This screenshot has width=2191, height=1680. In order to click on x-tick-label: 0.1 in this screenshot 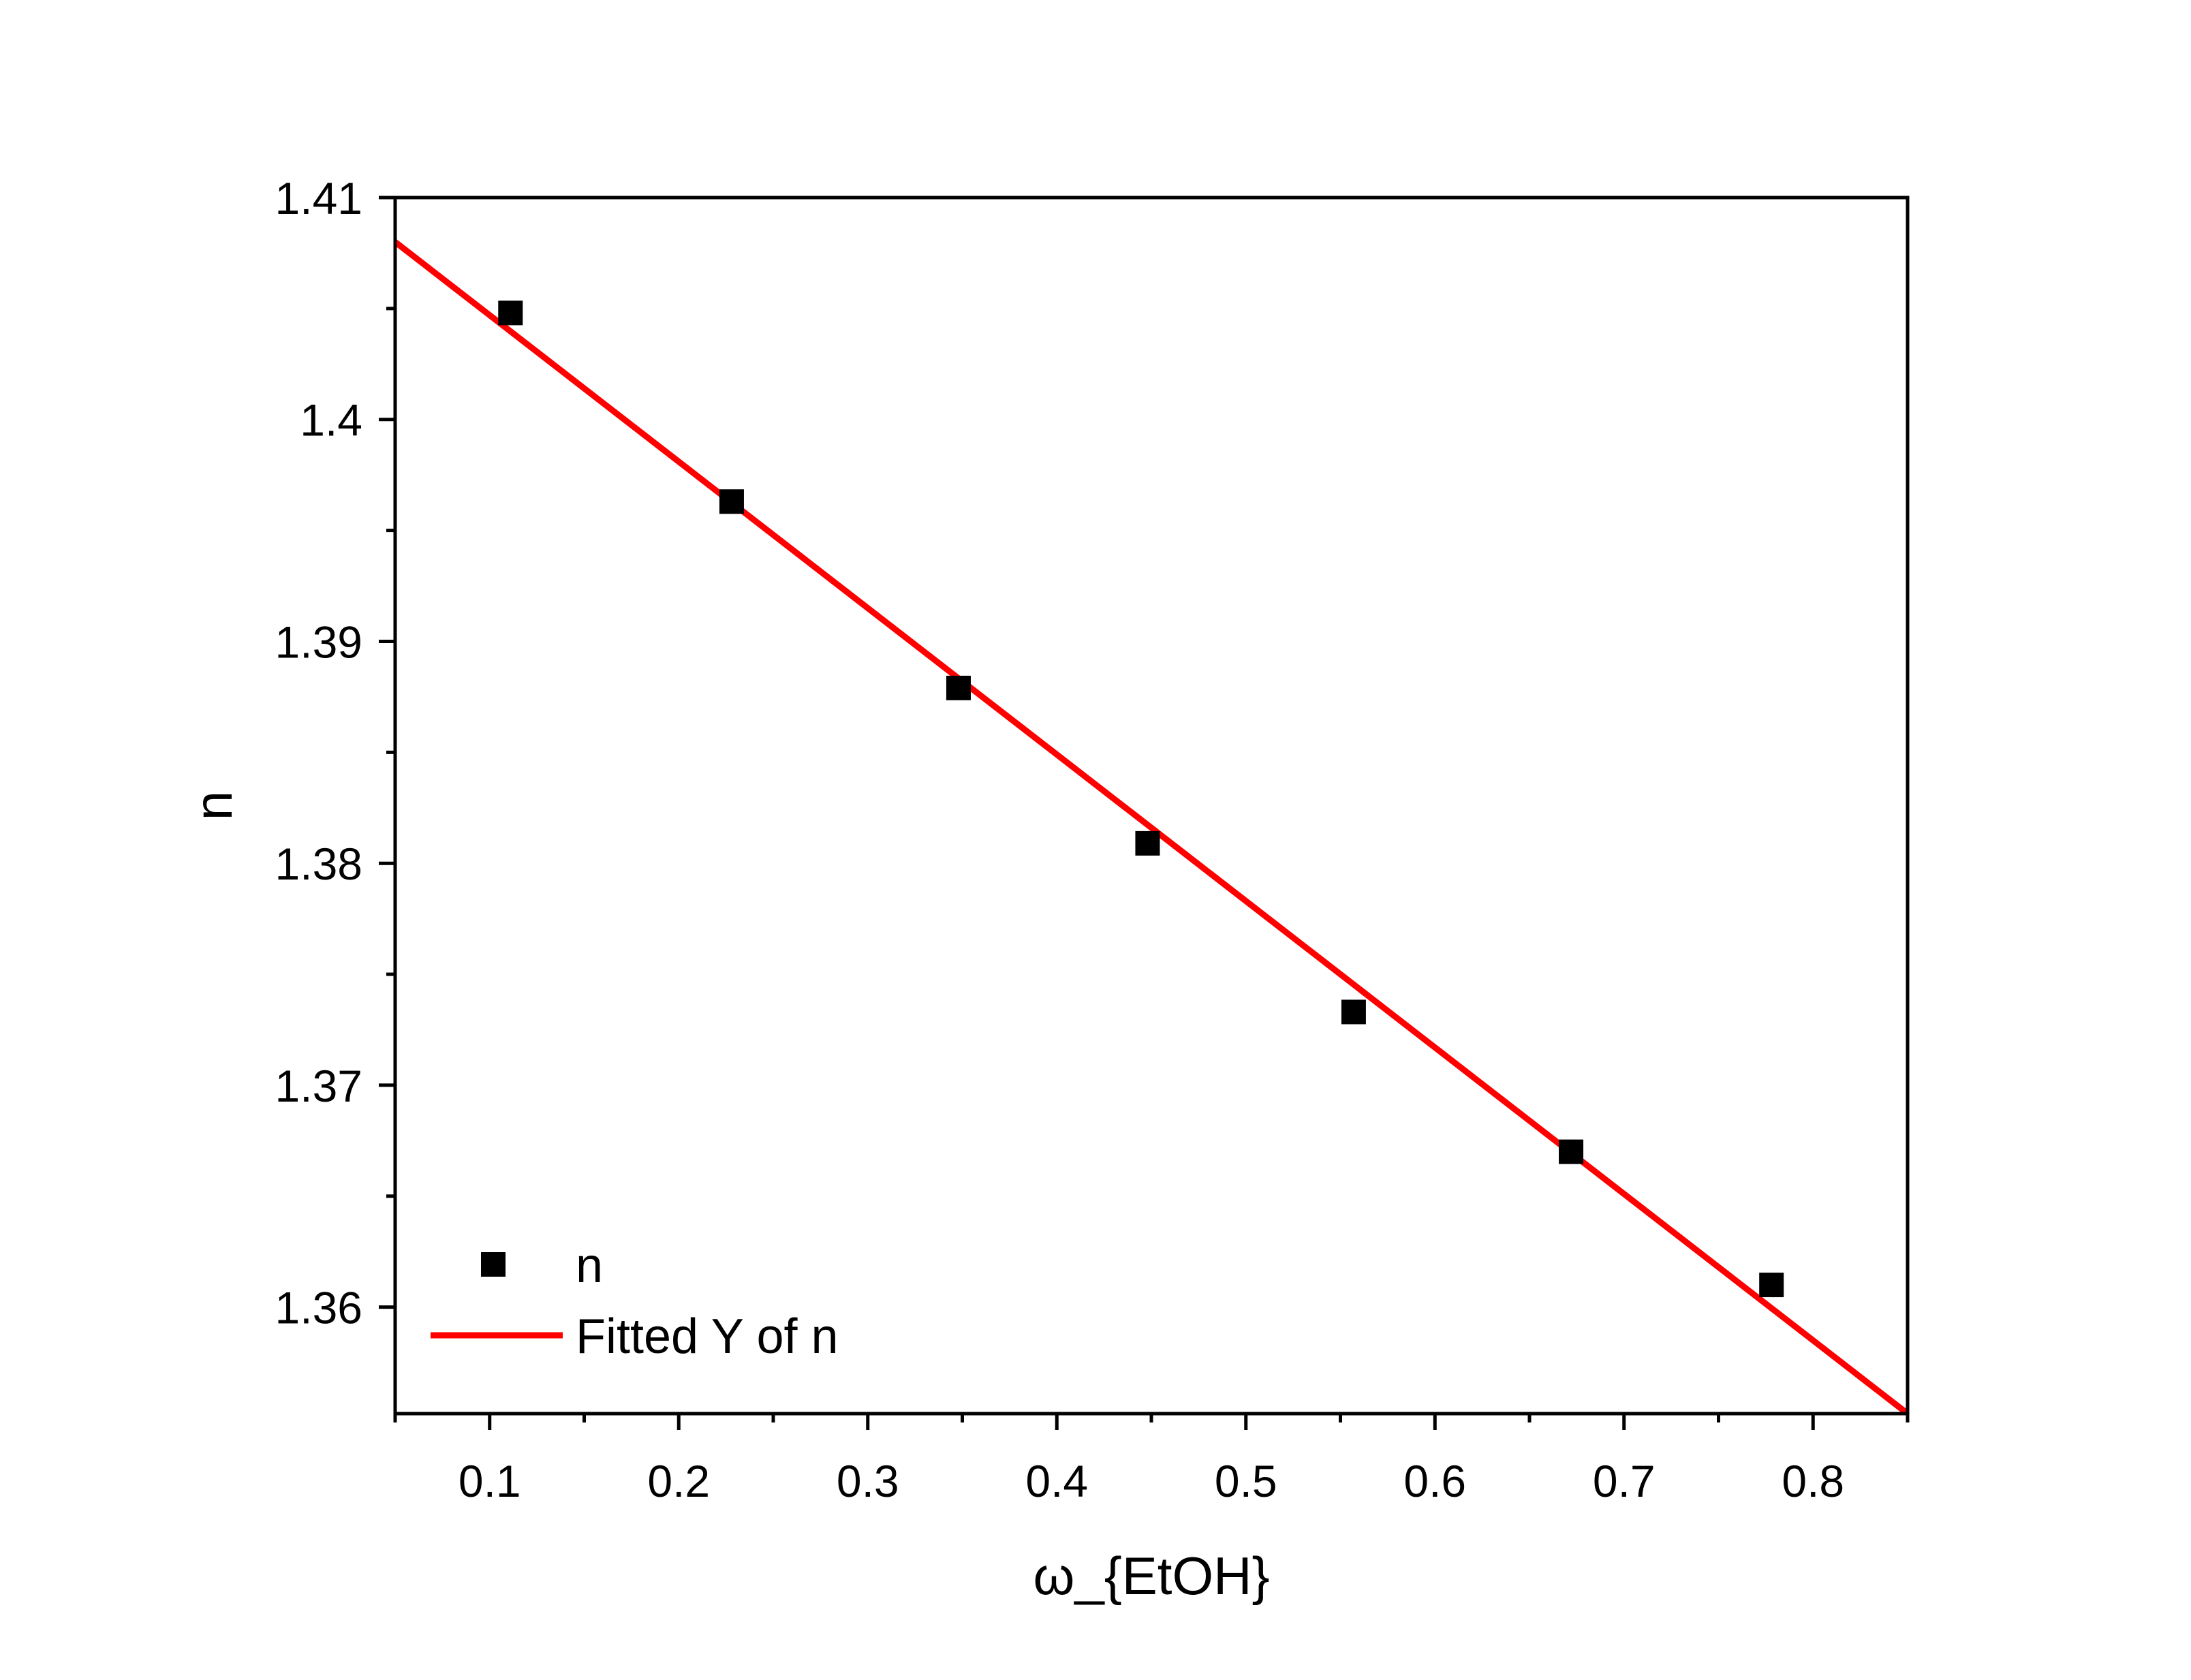, I will do `click(490, 1481)`.